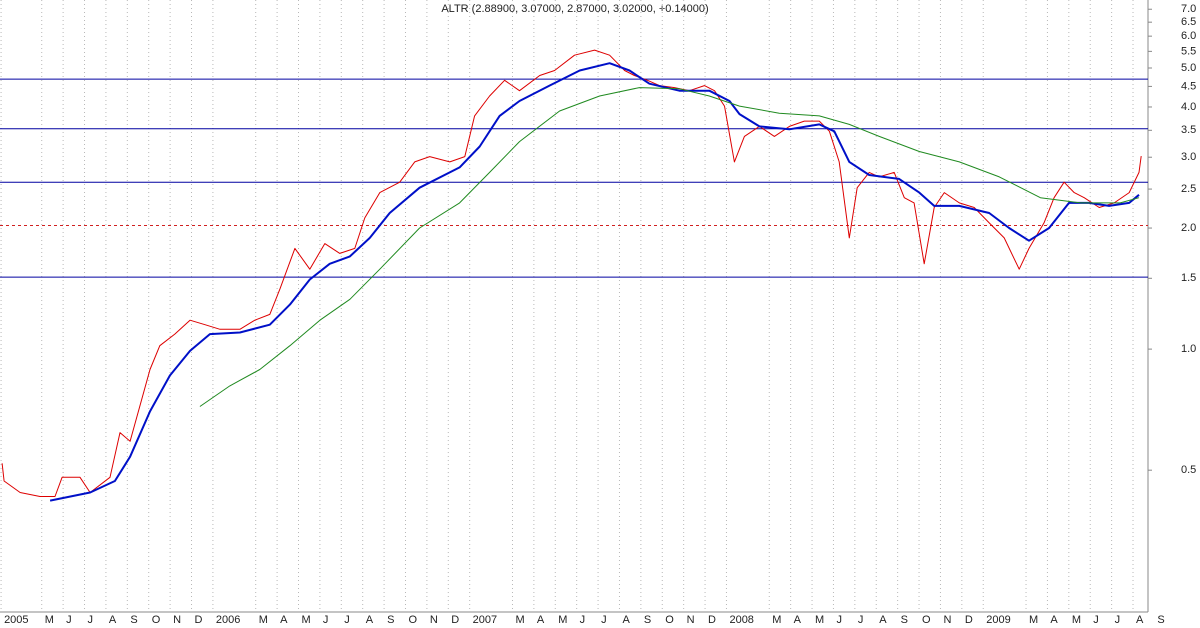 This screenshot has width=1200, height=628. Describe the element at coordinates (485, 620) in the screenshot. I see `x-tick-label: 2007` at that location.